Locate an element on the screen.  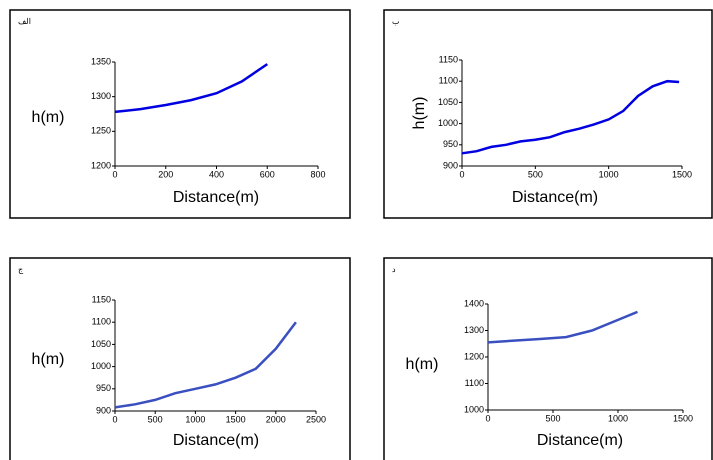
x-tick-label: 600 is located at coordinates (267, 174).